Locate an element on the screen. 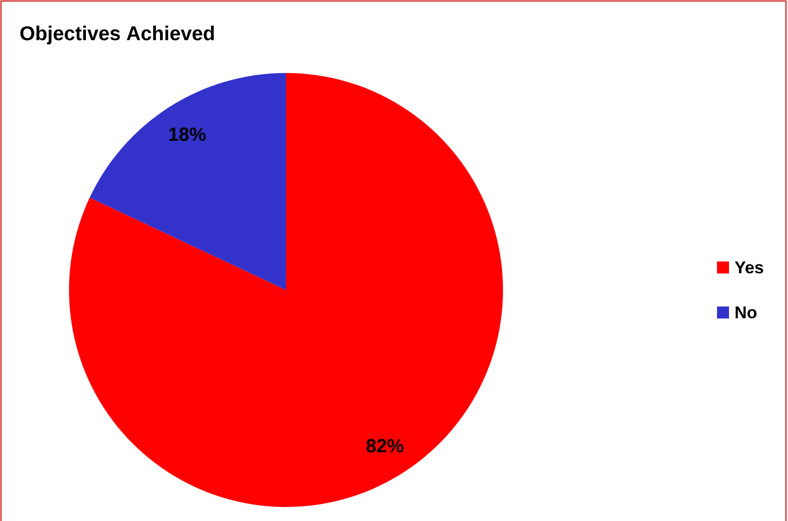 The width and height of the screenshot is (788, 521). legend-label: No is located at coordinates (746, 312).